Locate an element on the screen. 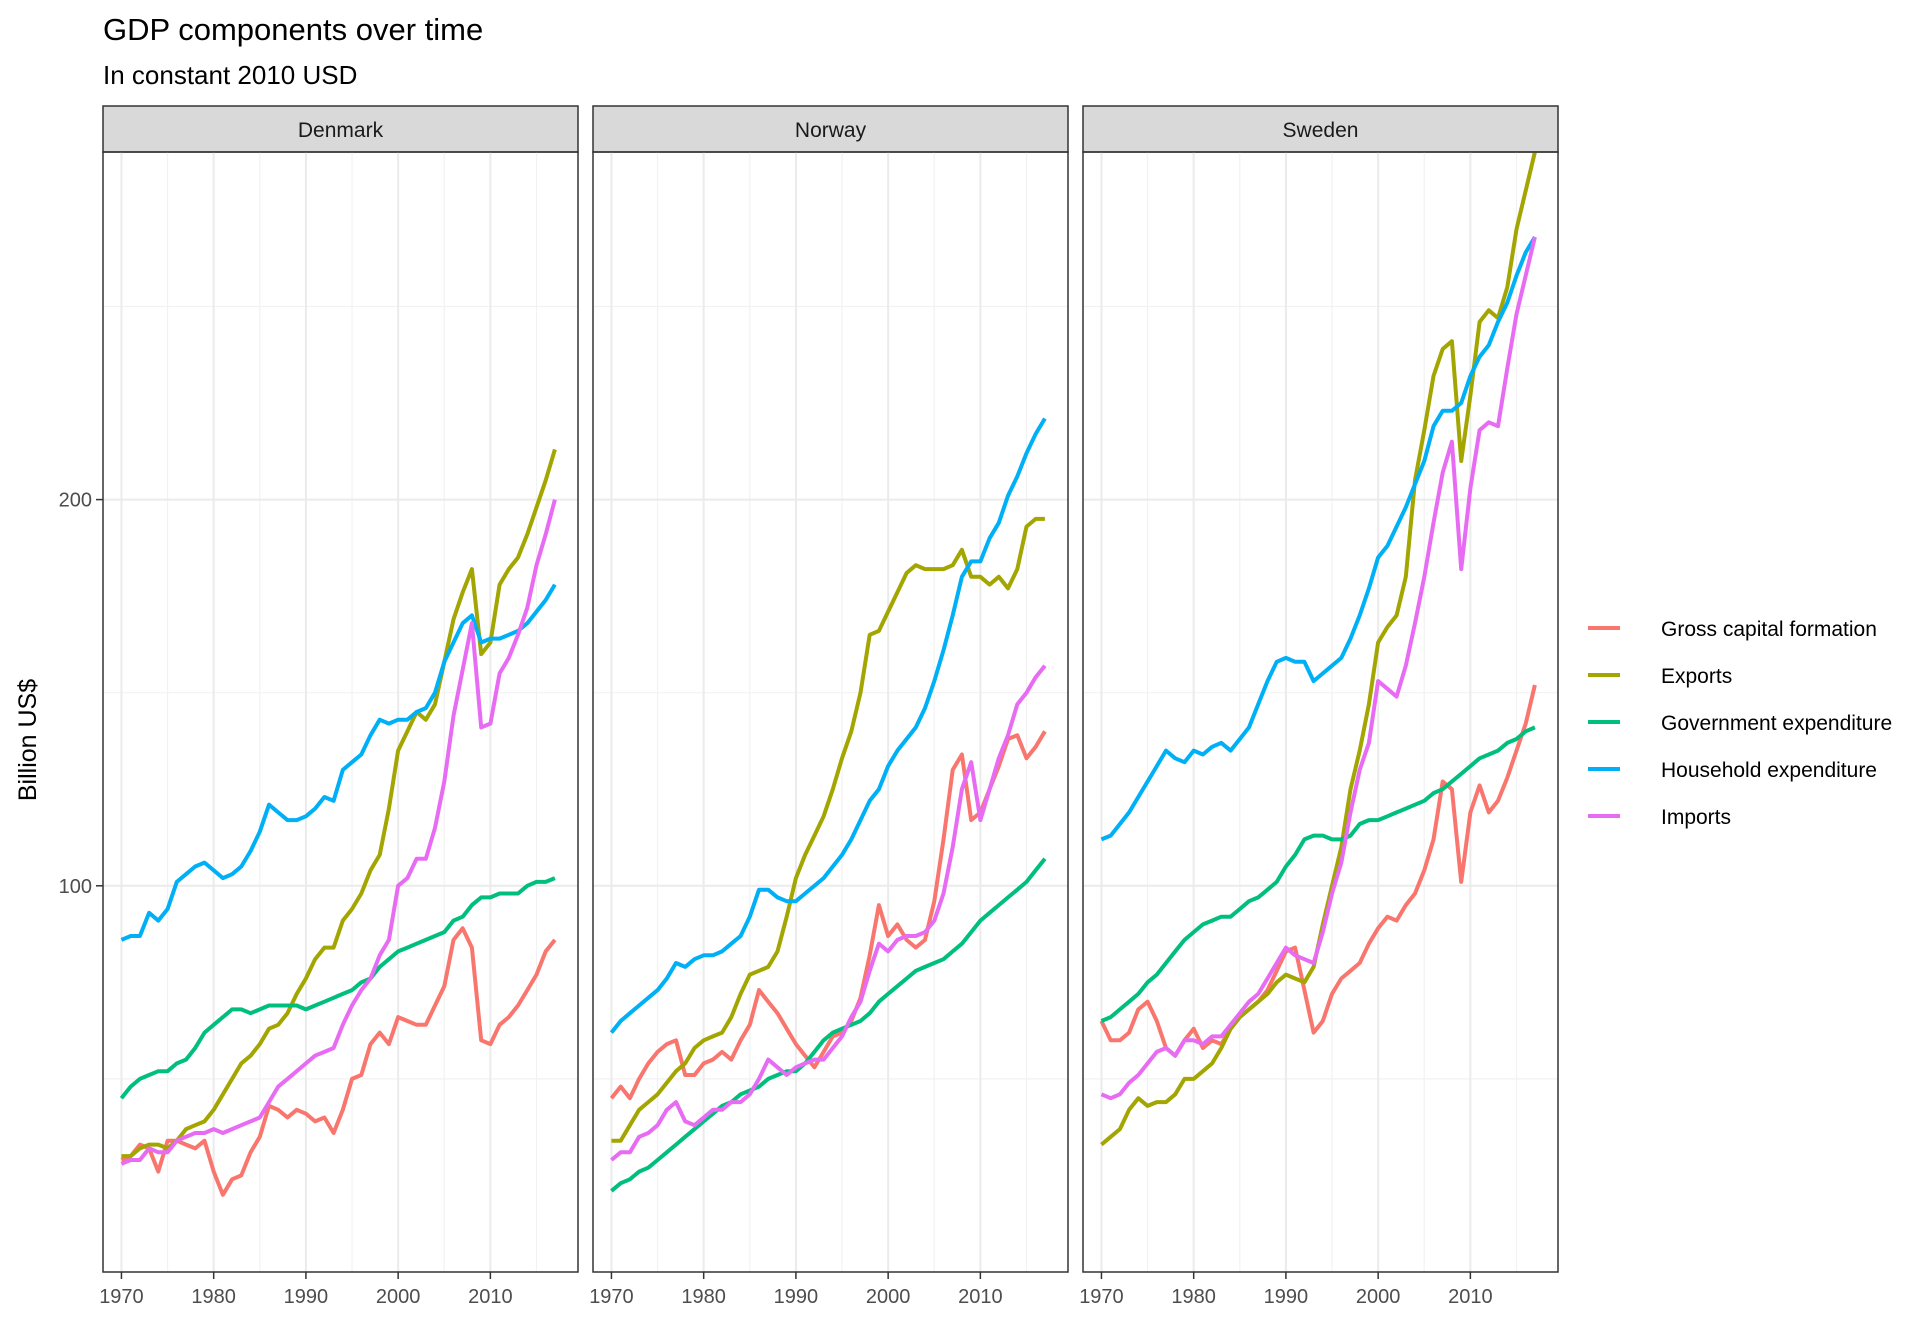  y-axis: 100 200 is located at coordinates (81, 694).